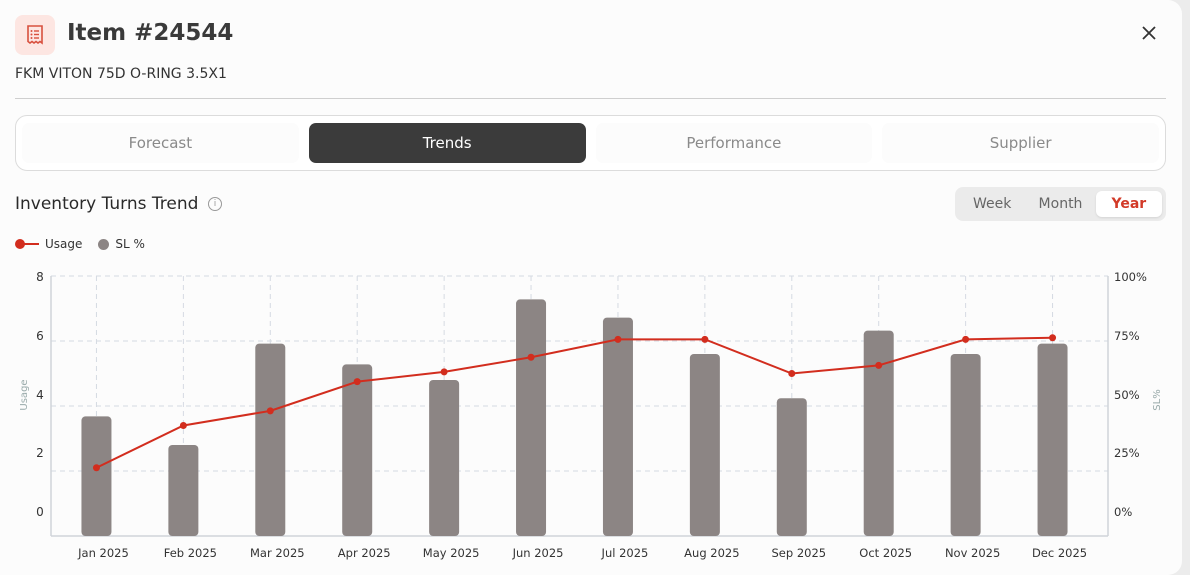  I want to click on tab-trends: Trends, so click(447, 143).